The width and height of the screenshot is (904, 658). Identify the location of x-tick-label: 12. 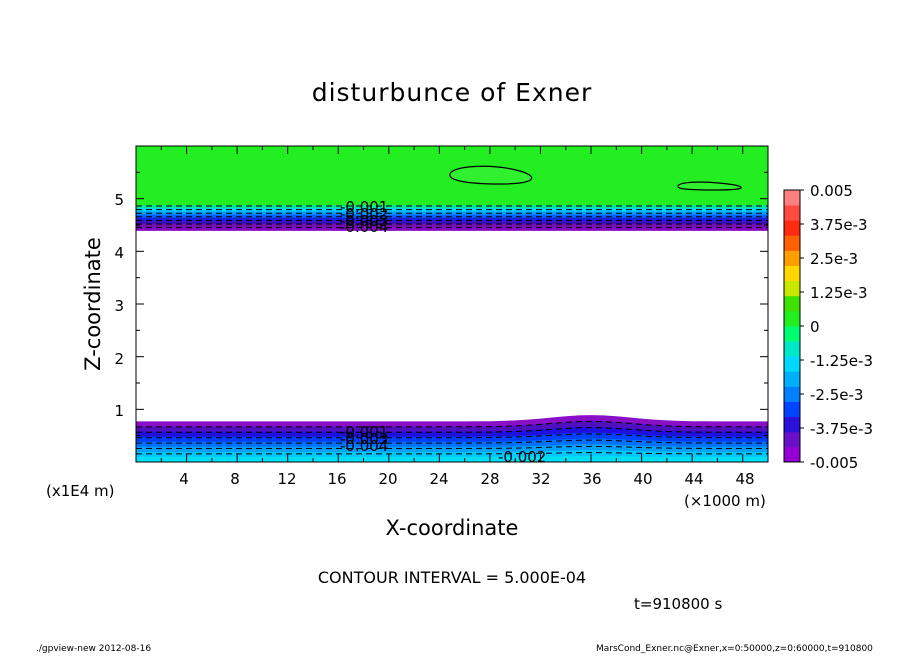
(286, 479).